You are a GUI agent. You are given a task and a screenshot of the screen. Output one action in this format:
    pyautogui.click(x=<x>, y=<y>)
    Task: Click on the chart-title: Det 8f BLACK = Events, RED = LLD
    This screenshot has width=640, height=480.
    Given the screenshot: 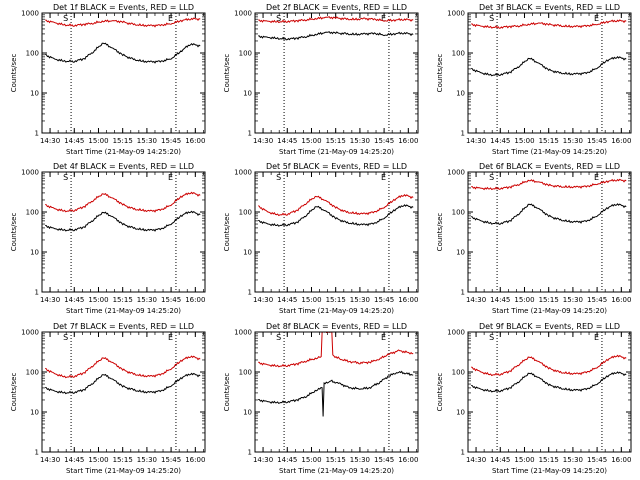 What is the action you would take?
    pyautogui.click(x=336, y=326)
    